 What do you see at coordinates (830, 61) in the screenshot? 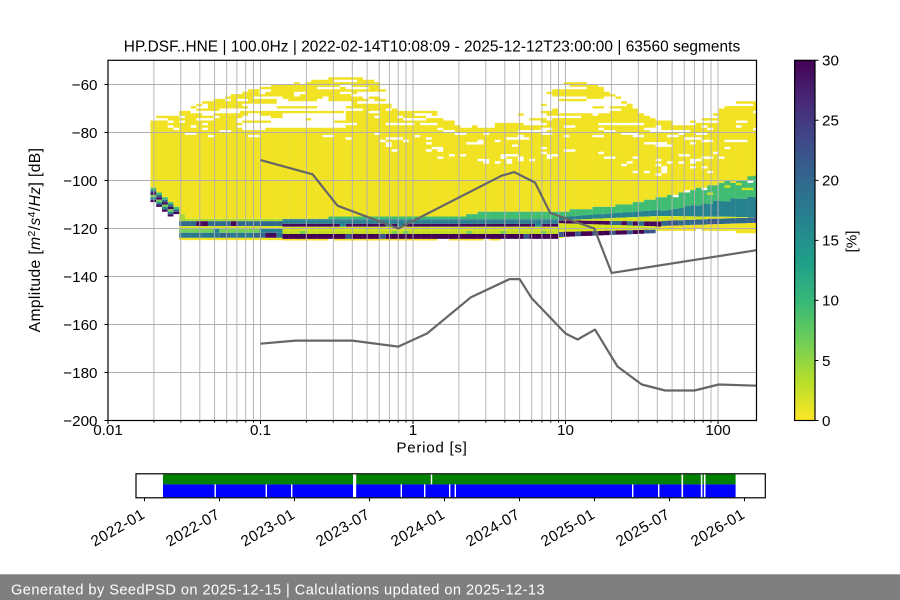
I see `svg-text: 30` at bounding box center [830, 61].